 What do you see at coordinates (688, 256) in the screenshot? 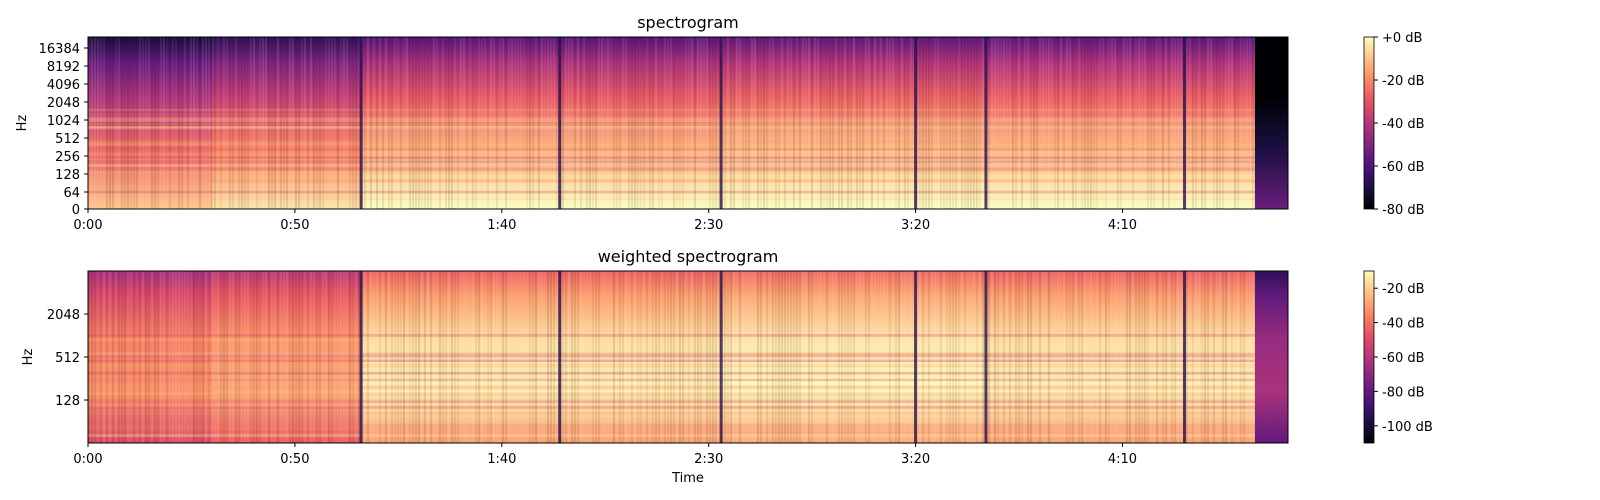
I see `weighted-spectrogram-title: weighted spectrogram` at bounding box center [688, 256].